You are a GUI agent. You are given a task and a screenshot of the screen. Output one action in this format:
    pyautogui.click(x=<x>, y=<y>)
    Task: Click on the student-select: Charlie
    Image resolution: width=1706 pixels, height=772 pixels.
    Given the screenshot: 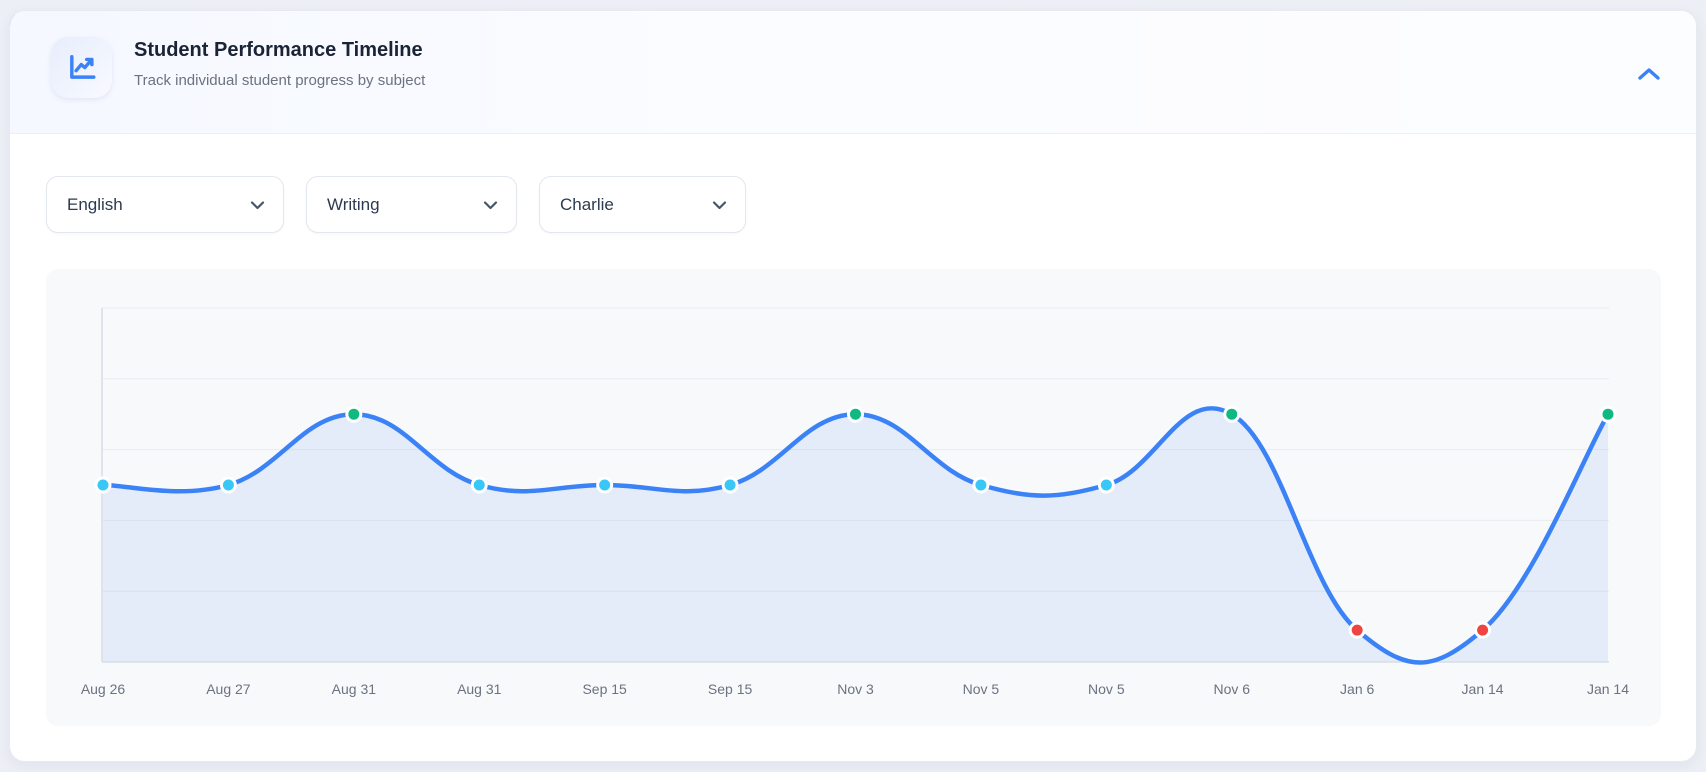 What is the action you would take?
    pyautogui.click(x=642, y=204)
    